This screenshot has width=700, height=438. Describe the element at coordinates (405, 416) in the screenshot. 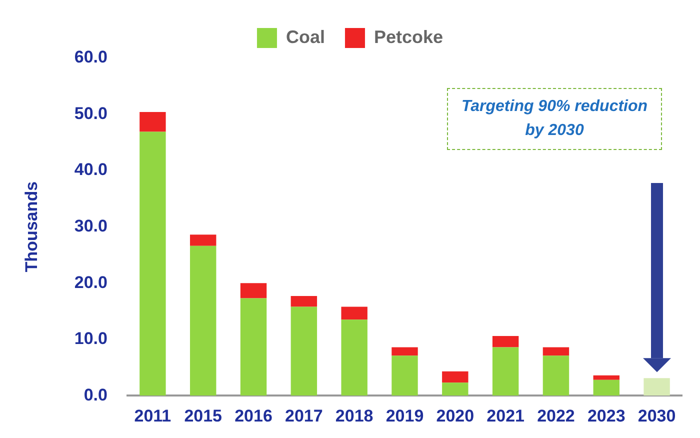

I see `x-tick-label: 2019` at that location.